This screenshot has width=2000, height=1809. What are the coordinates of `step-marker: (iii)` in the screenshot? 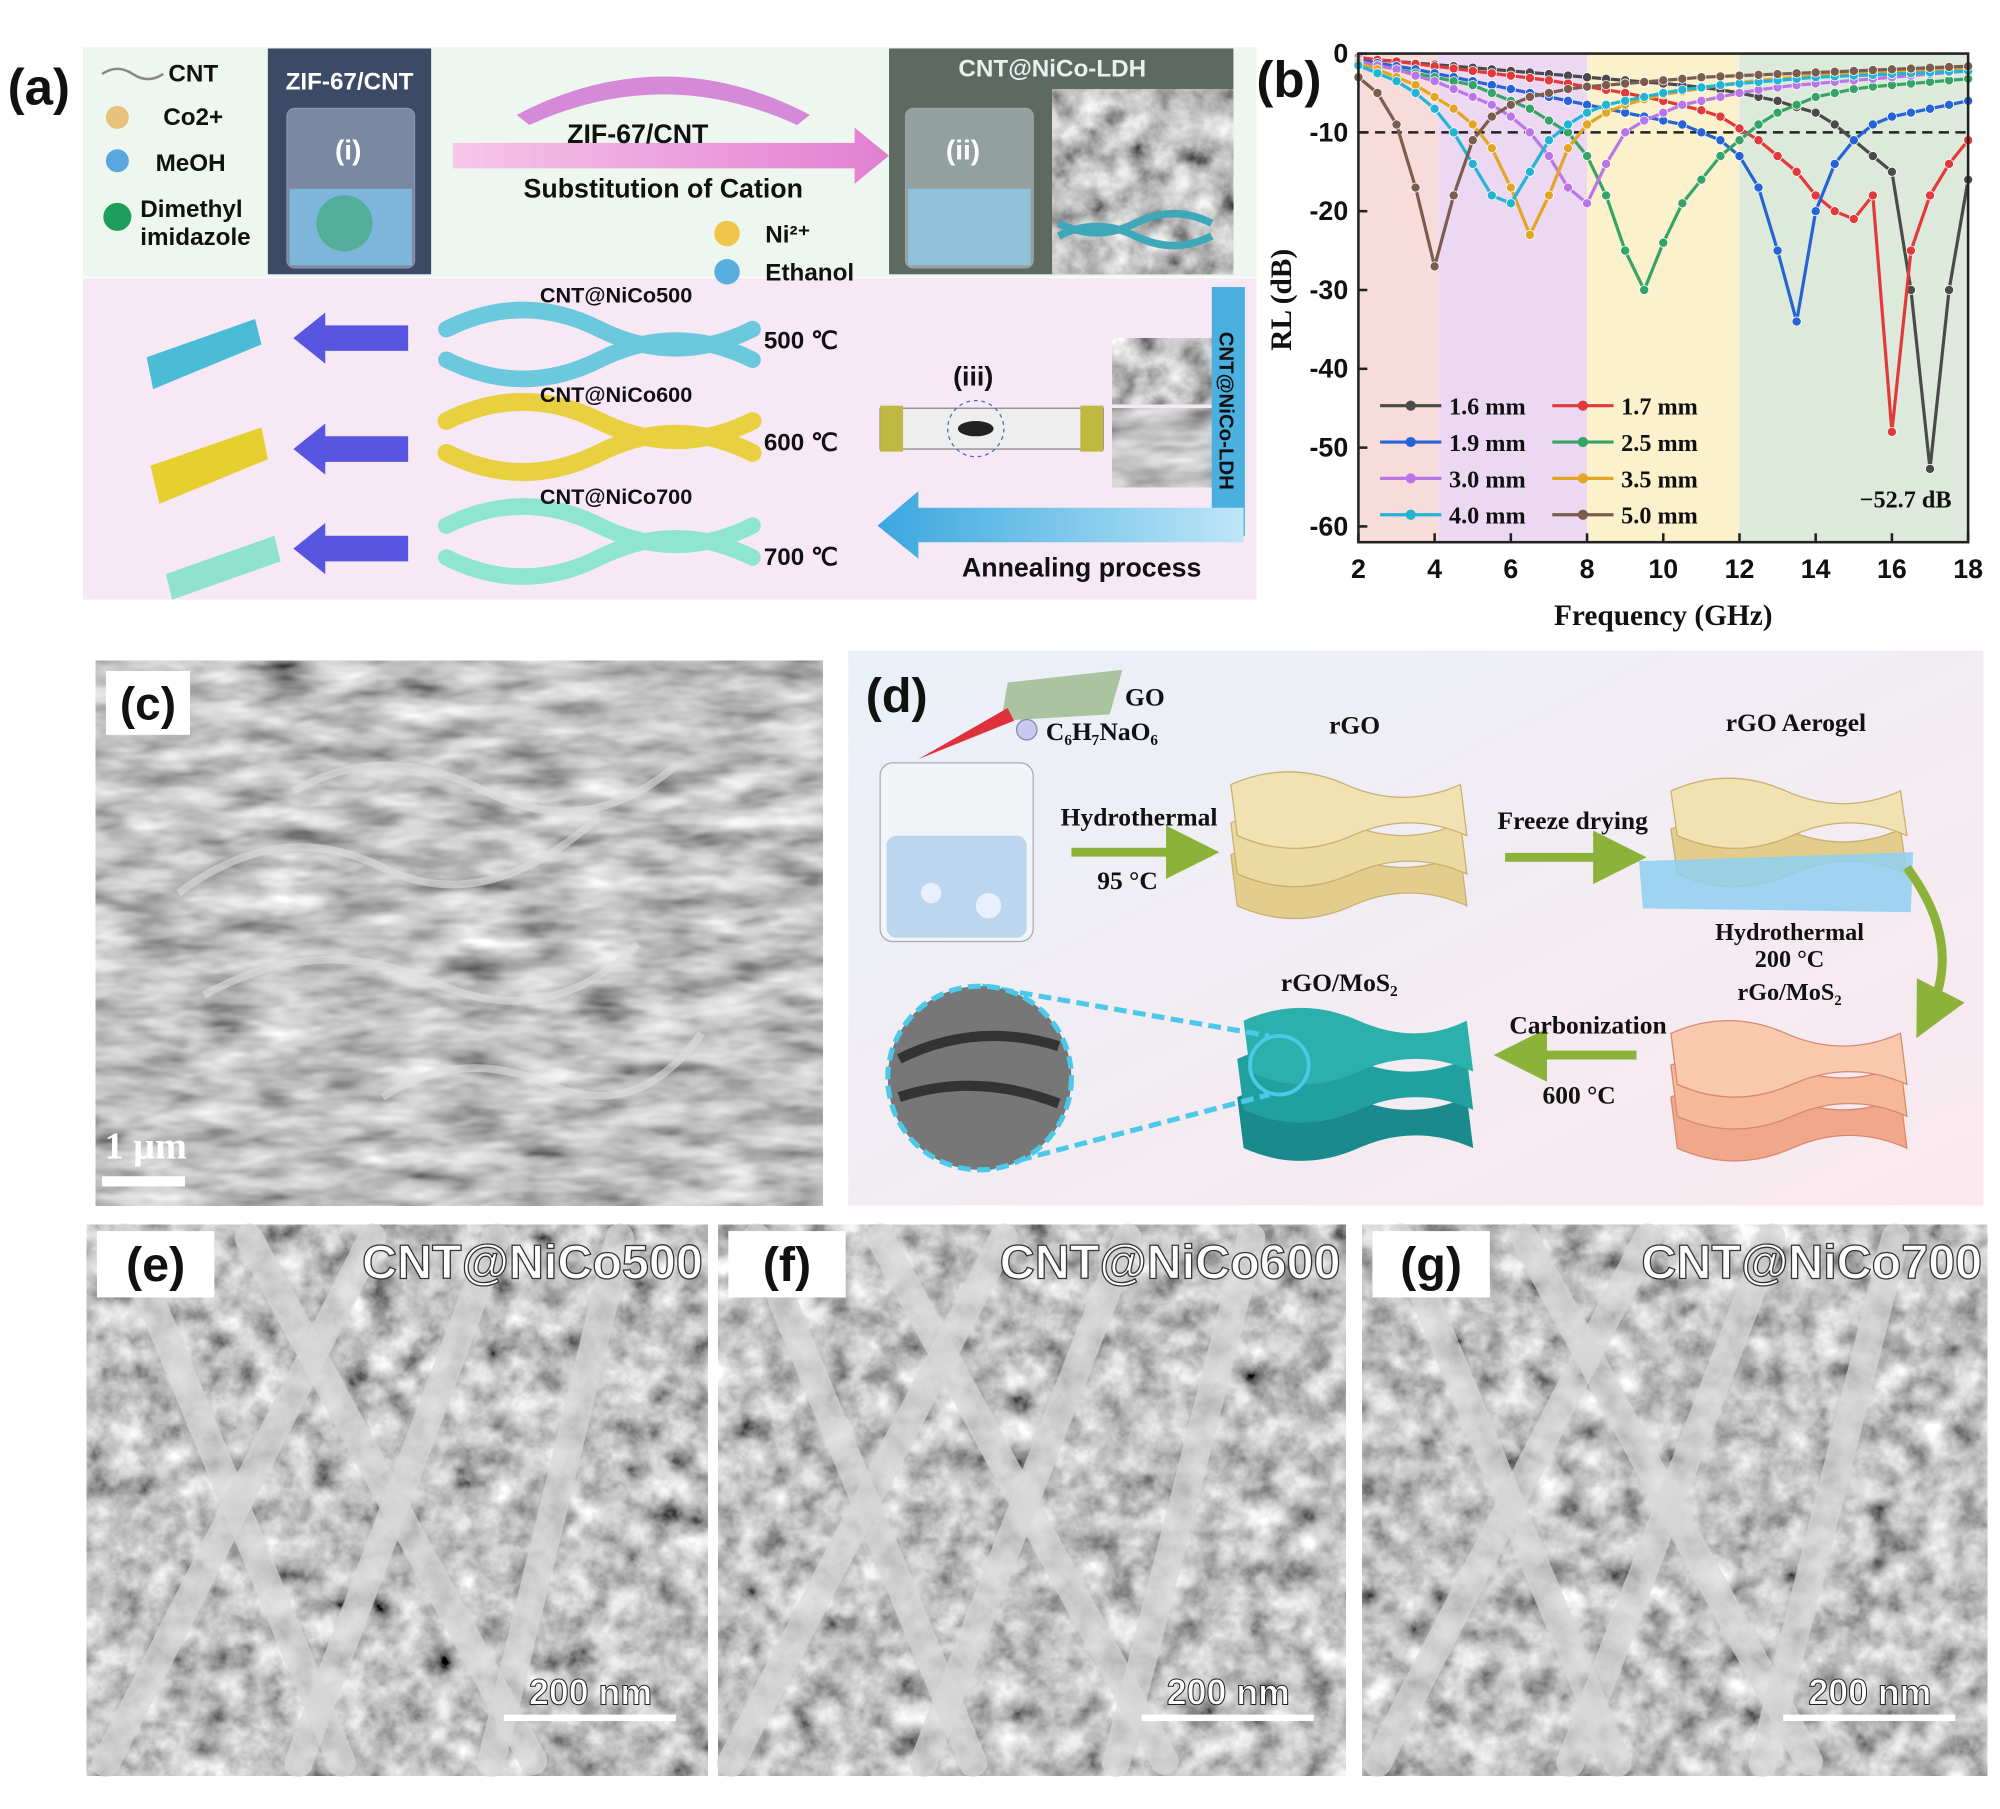 It's located at (973, 376).